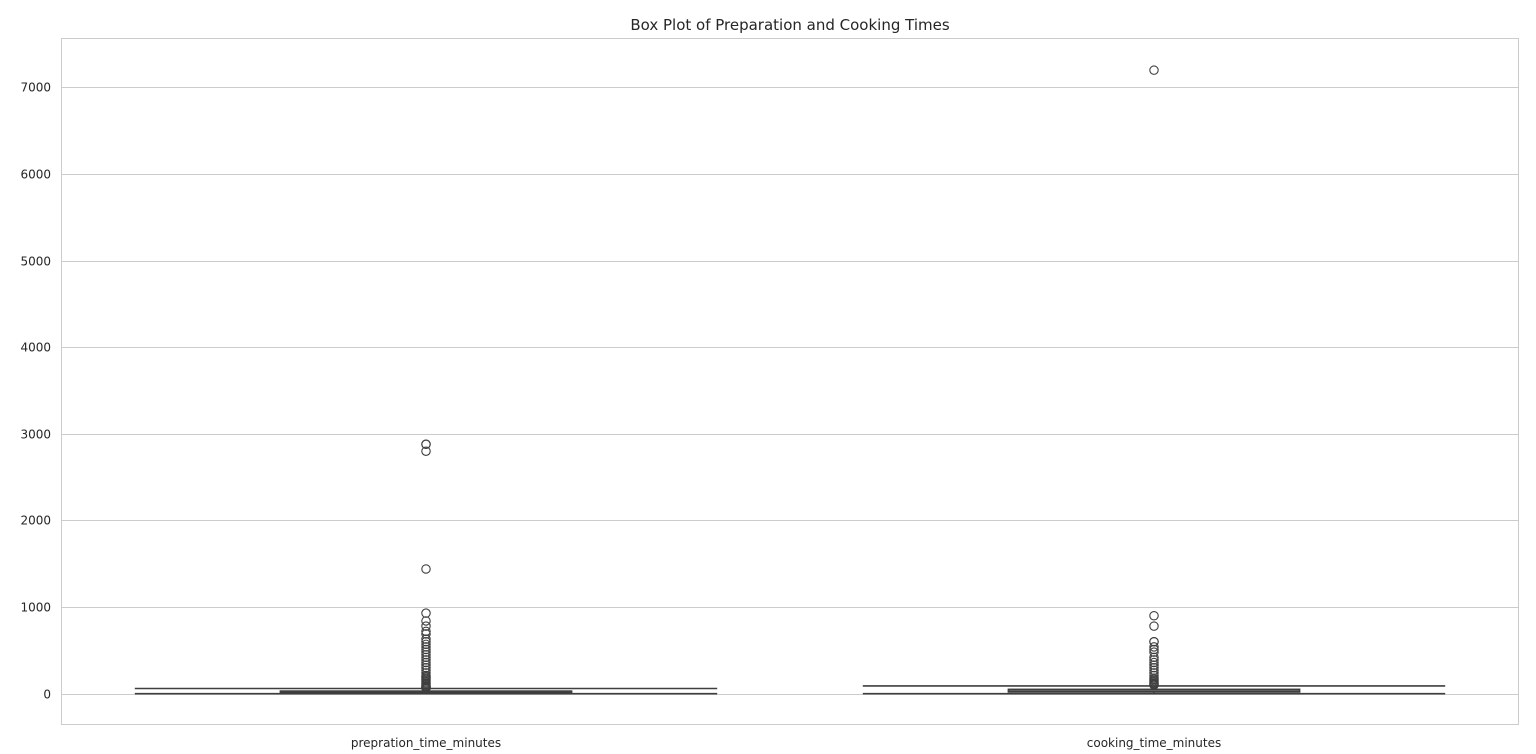 This screenshot has height=754, width=1536. Describe the element at coordinates (35, 521) in the screenshot. I see `y-tick-label: 2000` at that location.